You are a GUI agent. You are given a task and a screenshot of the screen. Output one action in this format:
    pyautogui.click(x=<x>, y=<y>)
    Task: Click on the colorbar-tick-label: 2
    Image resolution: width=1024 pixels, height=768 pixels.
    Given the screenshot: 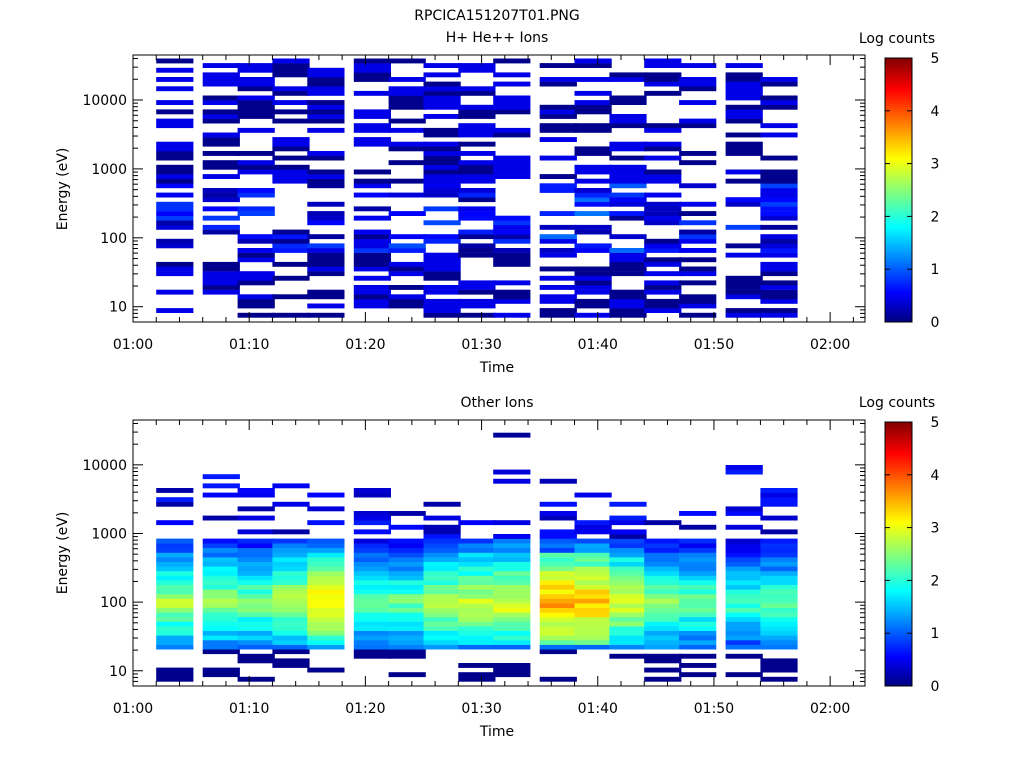 What is the action you would take?
    pyautogui.click(x=935, y=217)
    